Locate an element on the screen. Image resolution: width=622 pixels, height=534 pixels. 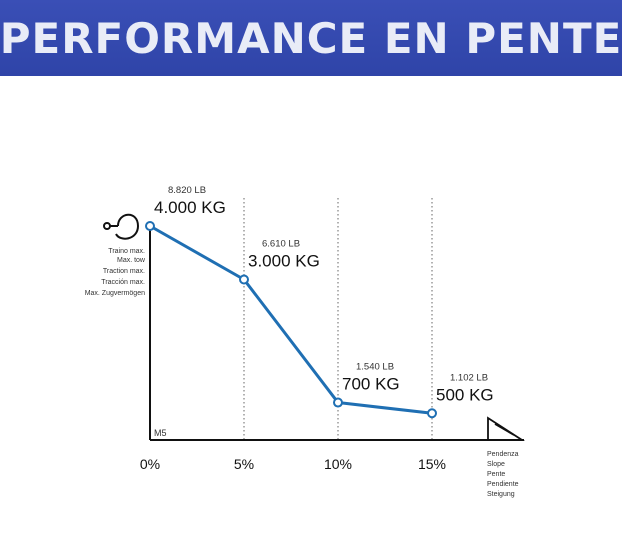
xlabel-line: Pente is located at coordinates (496, 474).